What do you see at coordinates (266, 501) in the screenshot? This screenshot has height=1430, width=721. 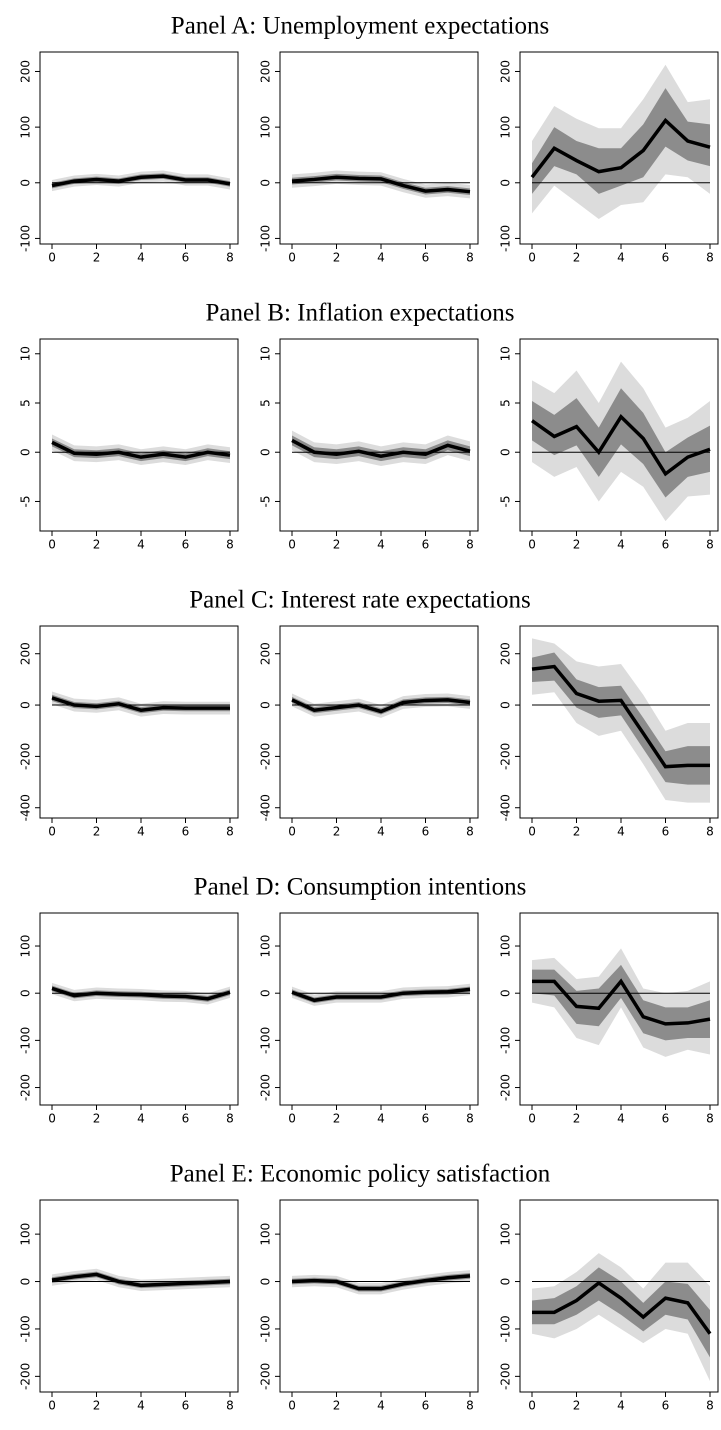 I see `y-tick-label: -5` at bounding box center [266, 501].